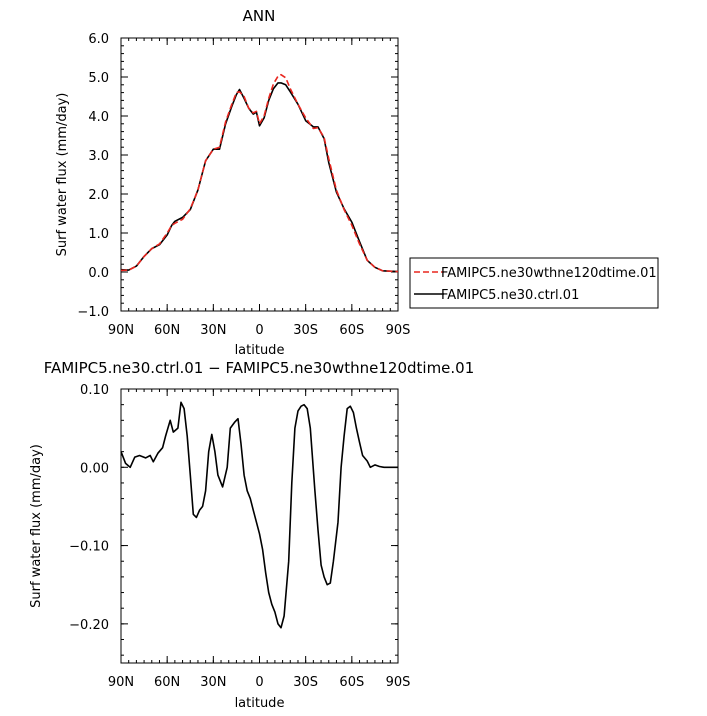 The width and height of the screenshot is (707, 716). Describe the element at coordinates (94, 390) in the screenshot. I see `y-tick-label: 0.10` at that location.